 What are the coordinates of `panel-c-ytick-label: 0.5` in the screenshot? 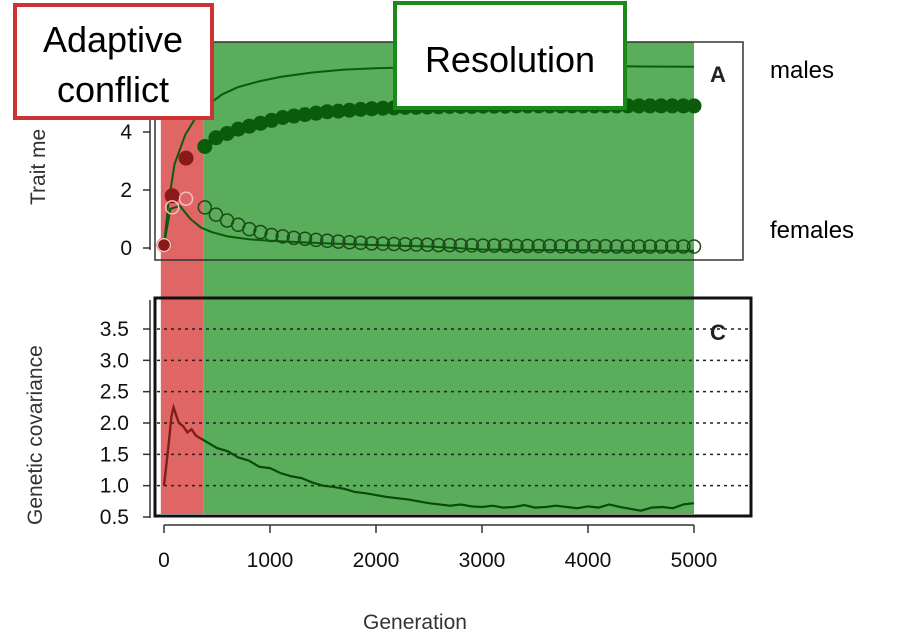 It's located at (114, 517).